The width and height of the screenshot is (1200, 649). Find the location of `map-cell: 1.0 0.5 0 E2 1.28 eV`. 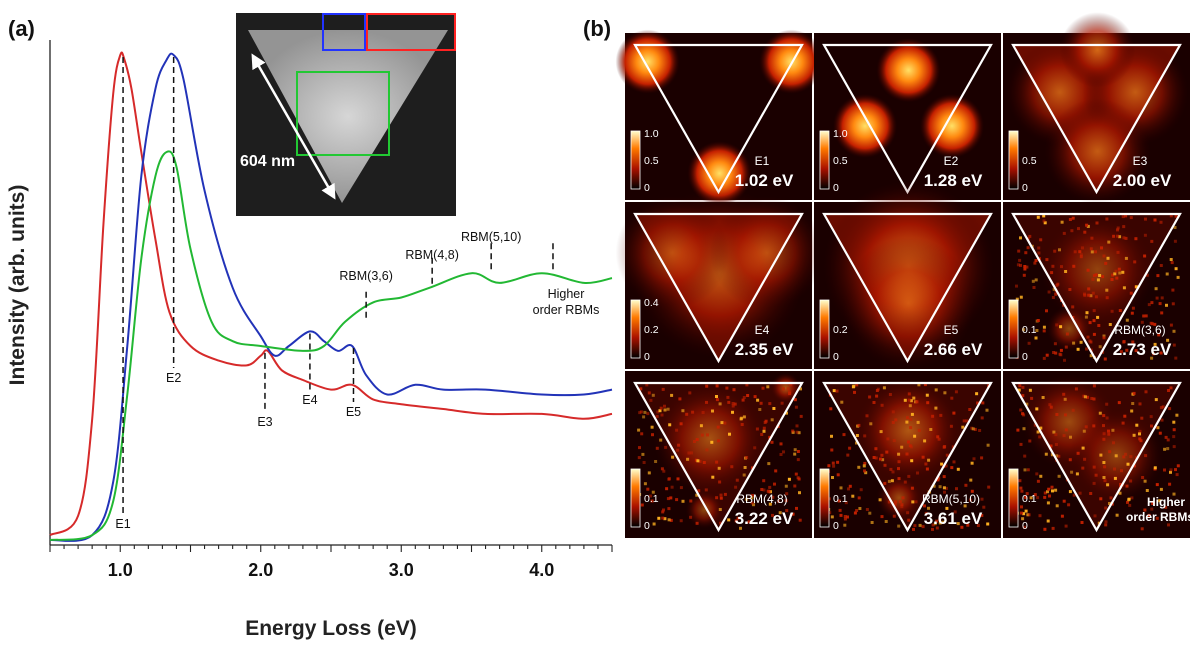

map-cell: 1.0 0.5 0 E2 1.28 eV is located at coordinates (907, 116).